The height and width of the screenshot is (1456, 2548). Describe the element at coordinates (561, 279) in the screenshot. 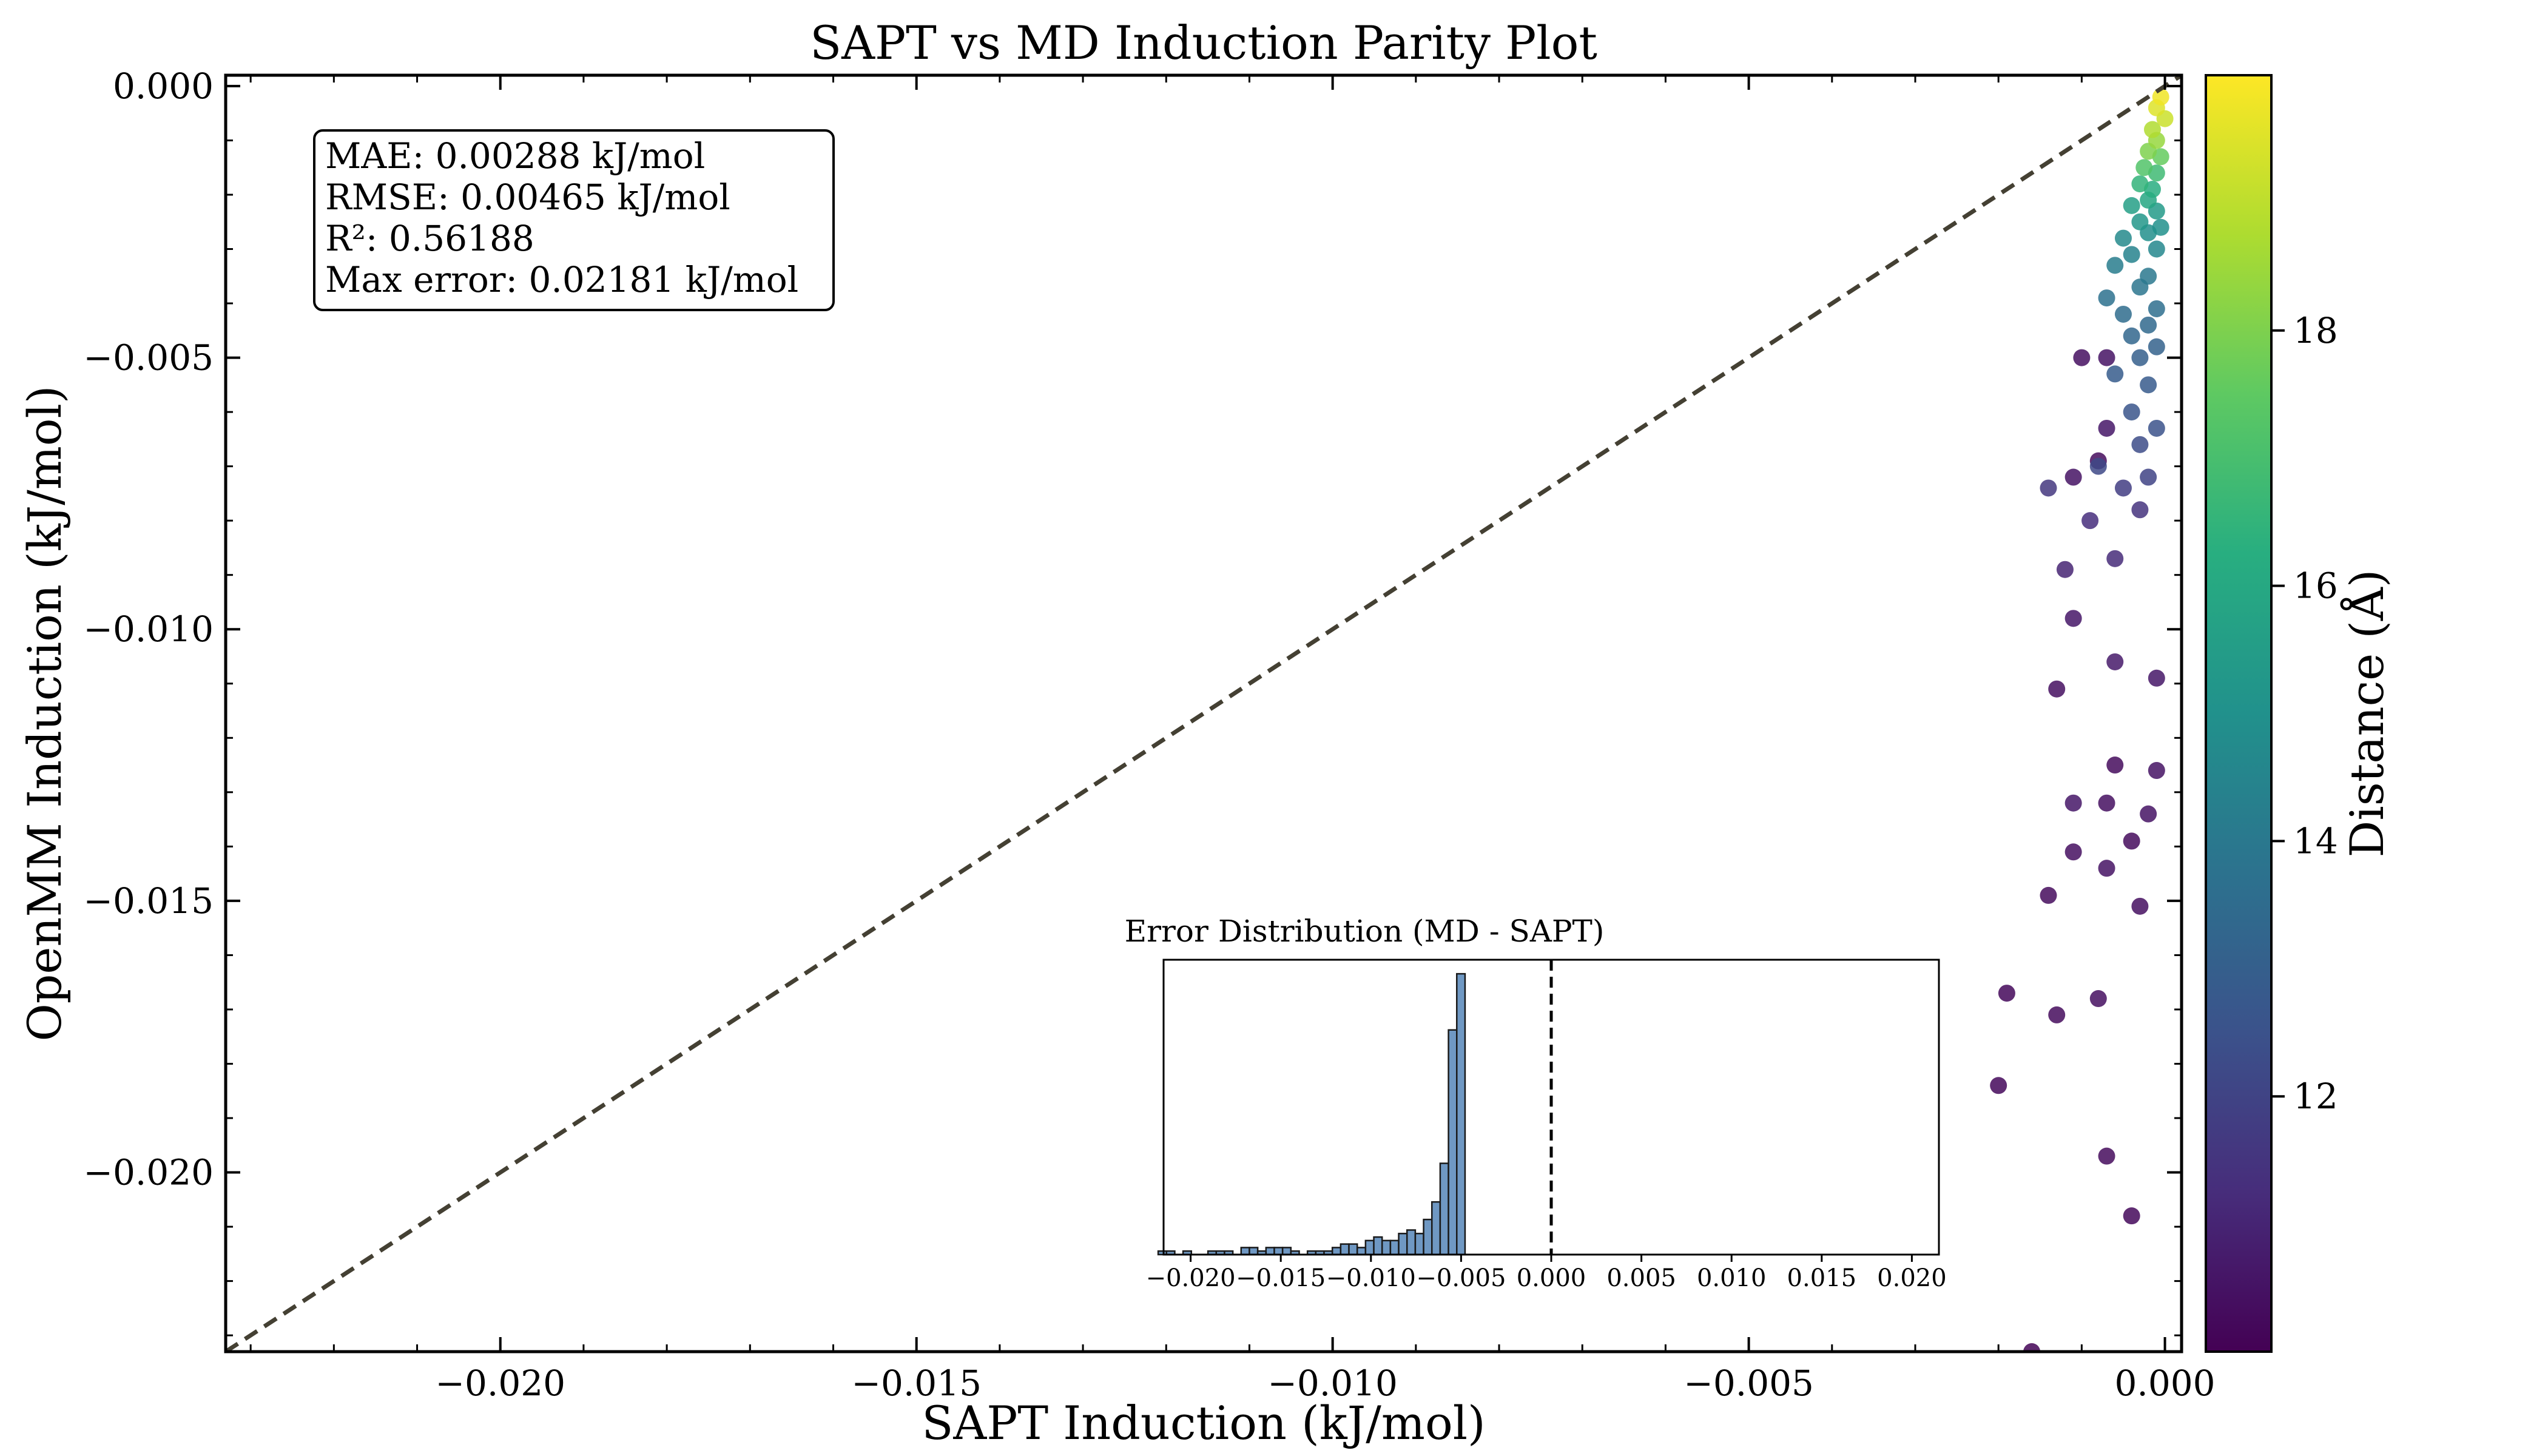

I see `stats-max-error: Max error: 0.02181 kJ/mol` at that location.